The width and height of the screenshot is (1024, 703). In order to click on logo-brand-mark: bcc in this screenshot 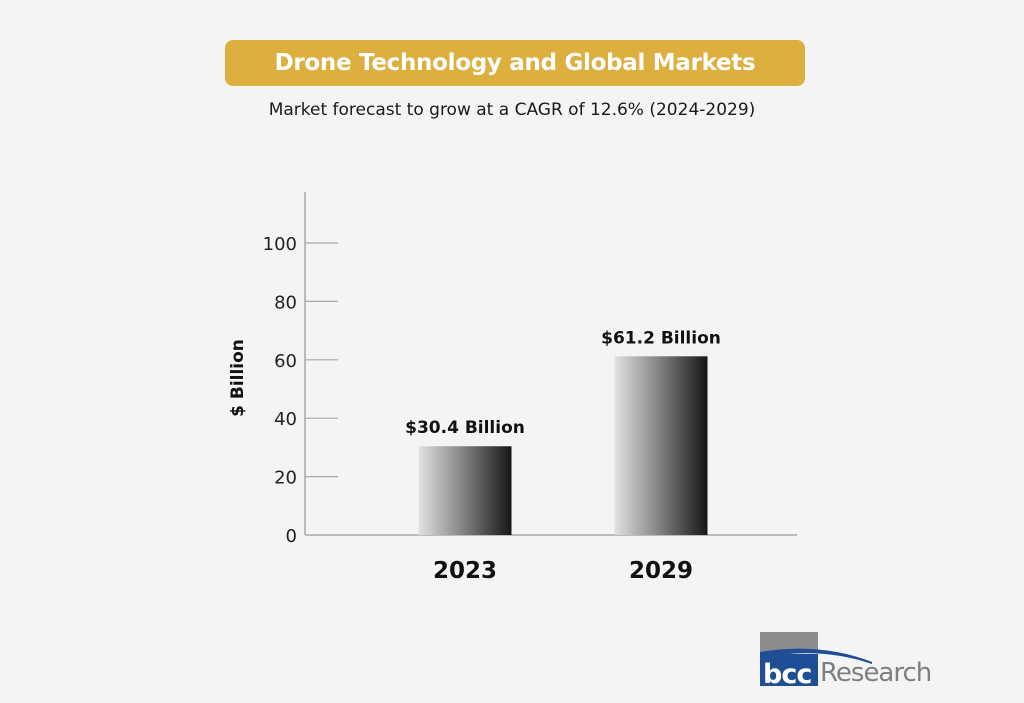, I will do `click(787, 673)`.